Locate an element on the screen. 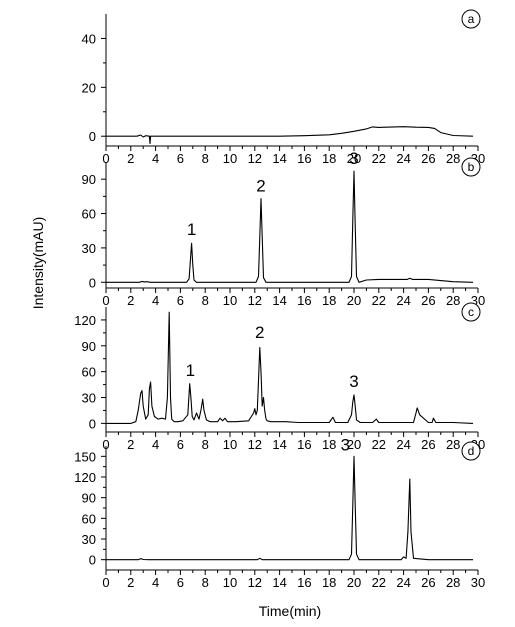 The image size is (515, 627). x-tick-label-c-20: 20 is located at coordinates (354, 444).